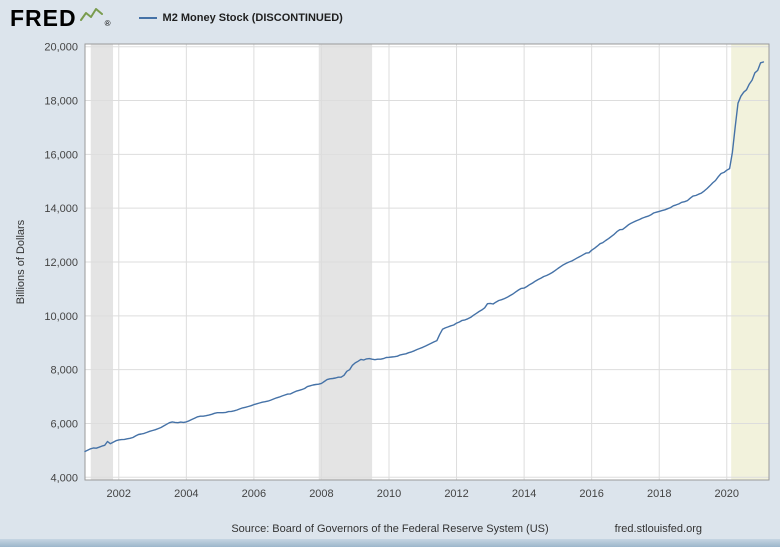 This screenshot has height=547, width=780. Describe the element at coordinates (61, 155) in the screenshot. I see `y-tick-label: 16,000` at that location.